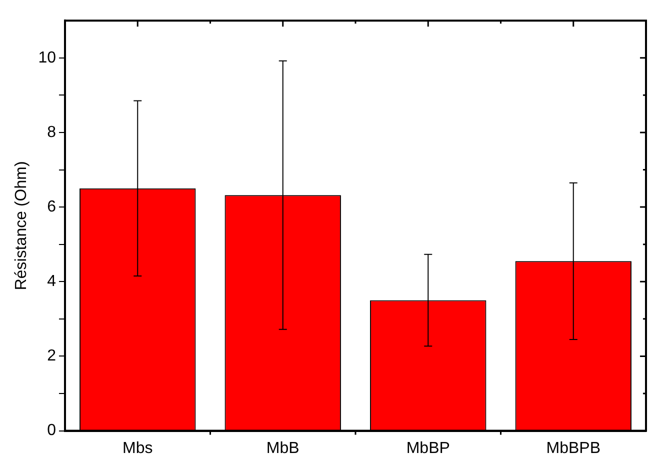  I want to click on x-tick-label: Mbs, so click(137, 448).